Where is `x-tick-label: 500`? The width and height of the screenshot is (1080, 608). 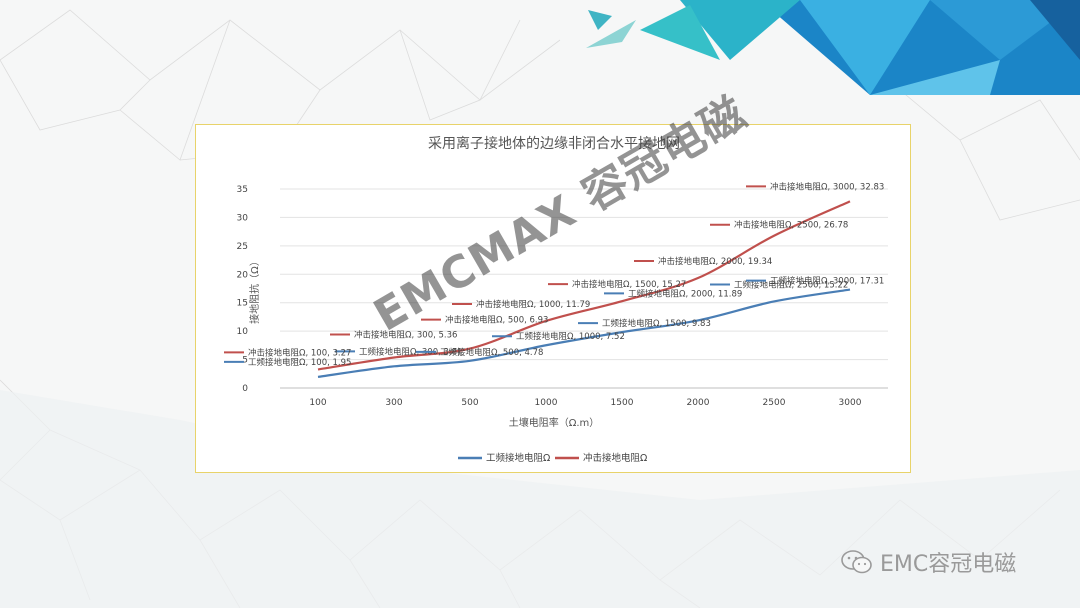
x-tick-label: 500 is located at coordinates (469, 403).